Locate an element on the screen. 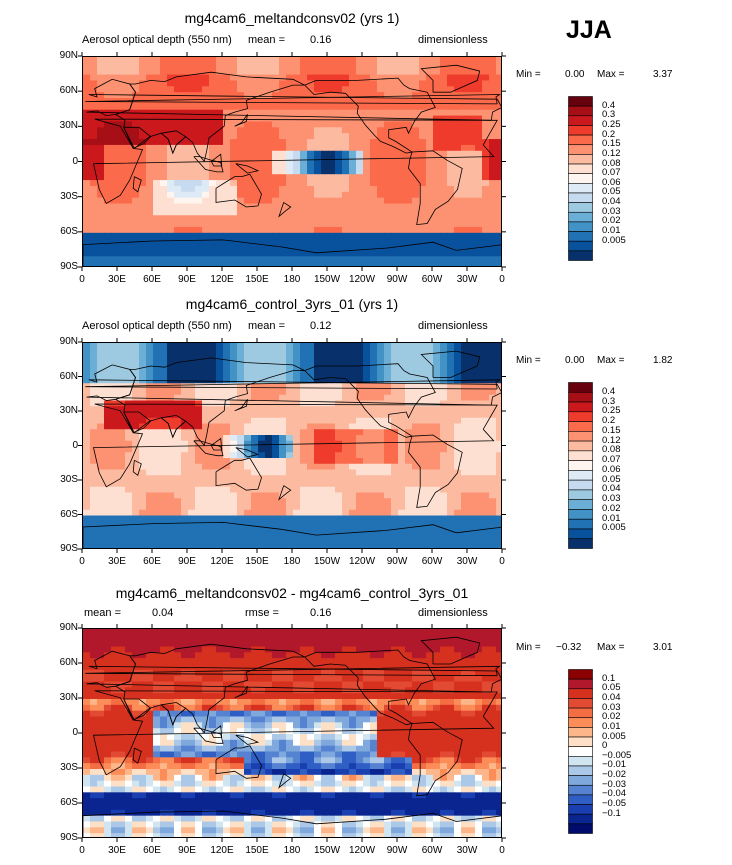  map-panel is located at coordinates (292, 445).